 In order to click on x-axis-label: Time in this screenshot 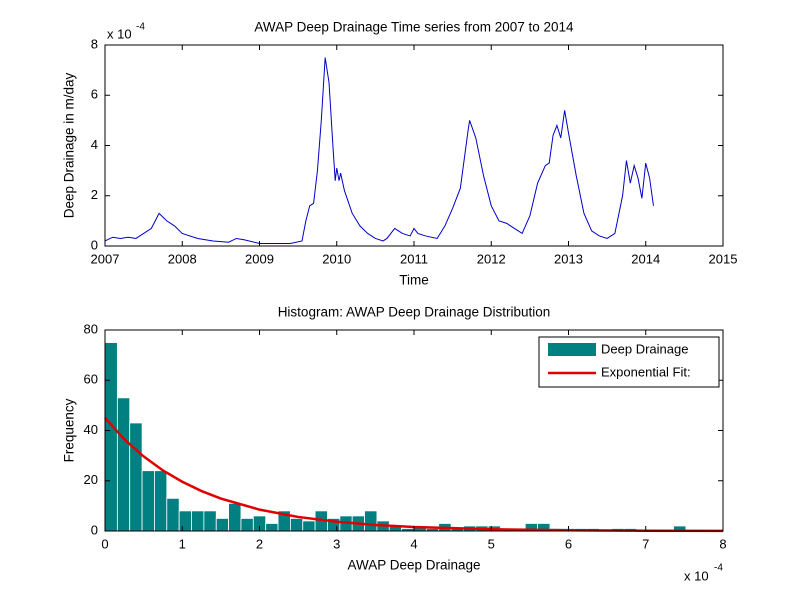, I will do `click(414, 280)`.